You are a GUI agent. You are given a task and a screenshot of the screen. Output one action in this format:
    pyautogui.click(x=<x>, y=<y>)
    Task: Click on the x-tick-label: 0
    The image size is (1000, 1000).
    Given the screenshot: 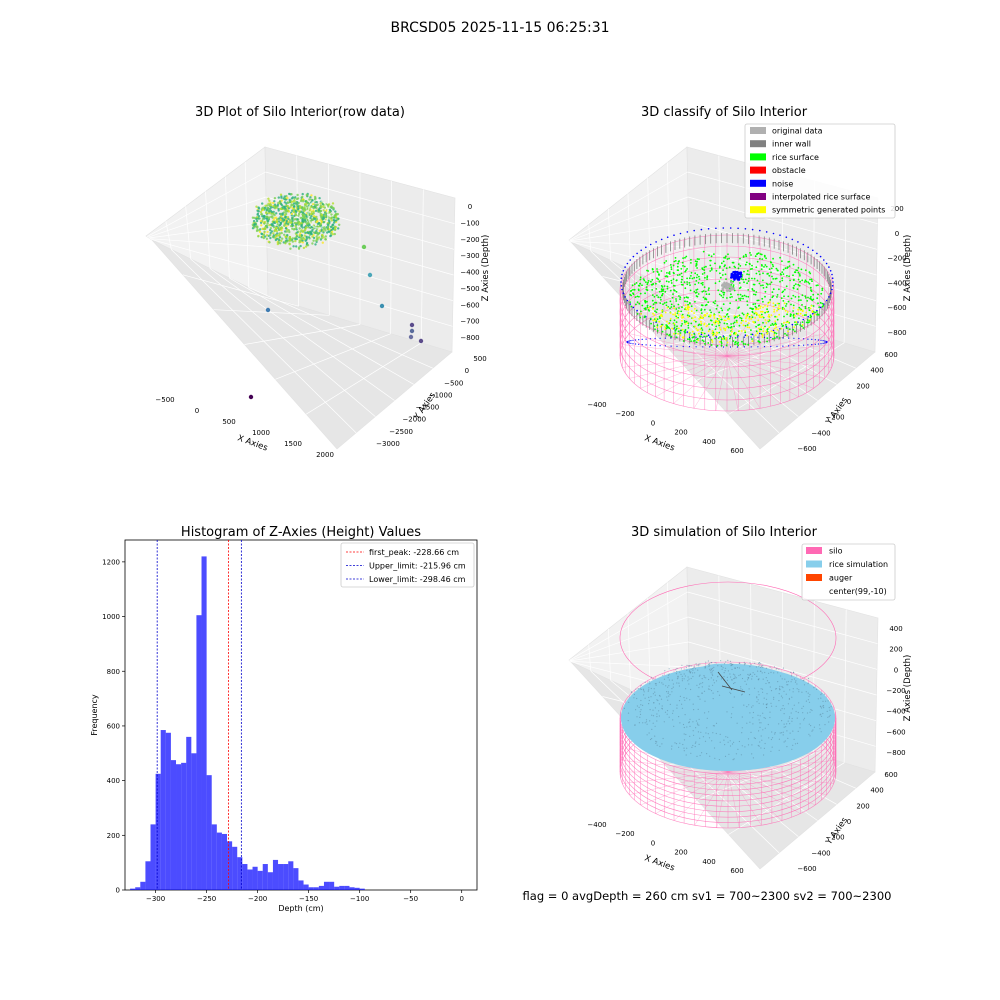 What is the action you would take?
    pyautogui.click(x=197, y=411)
    